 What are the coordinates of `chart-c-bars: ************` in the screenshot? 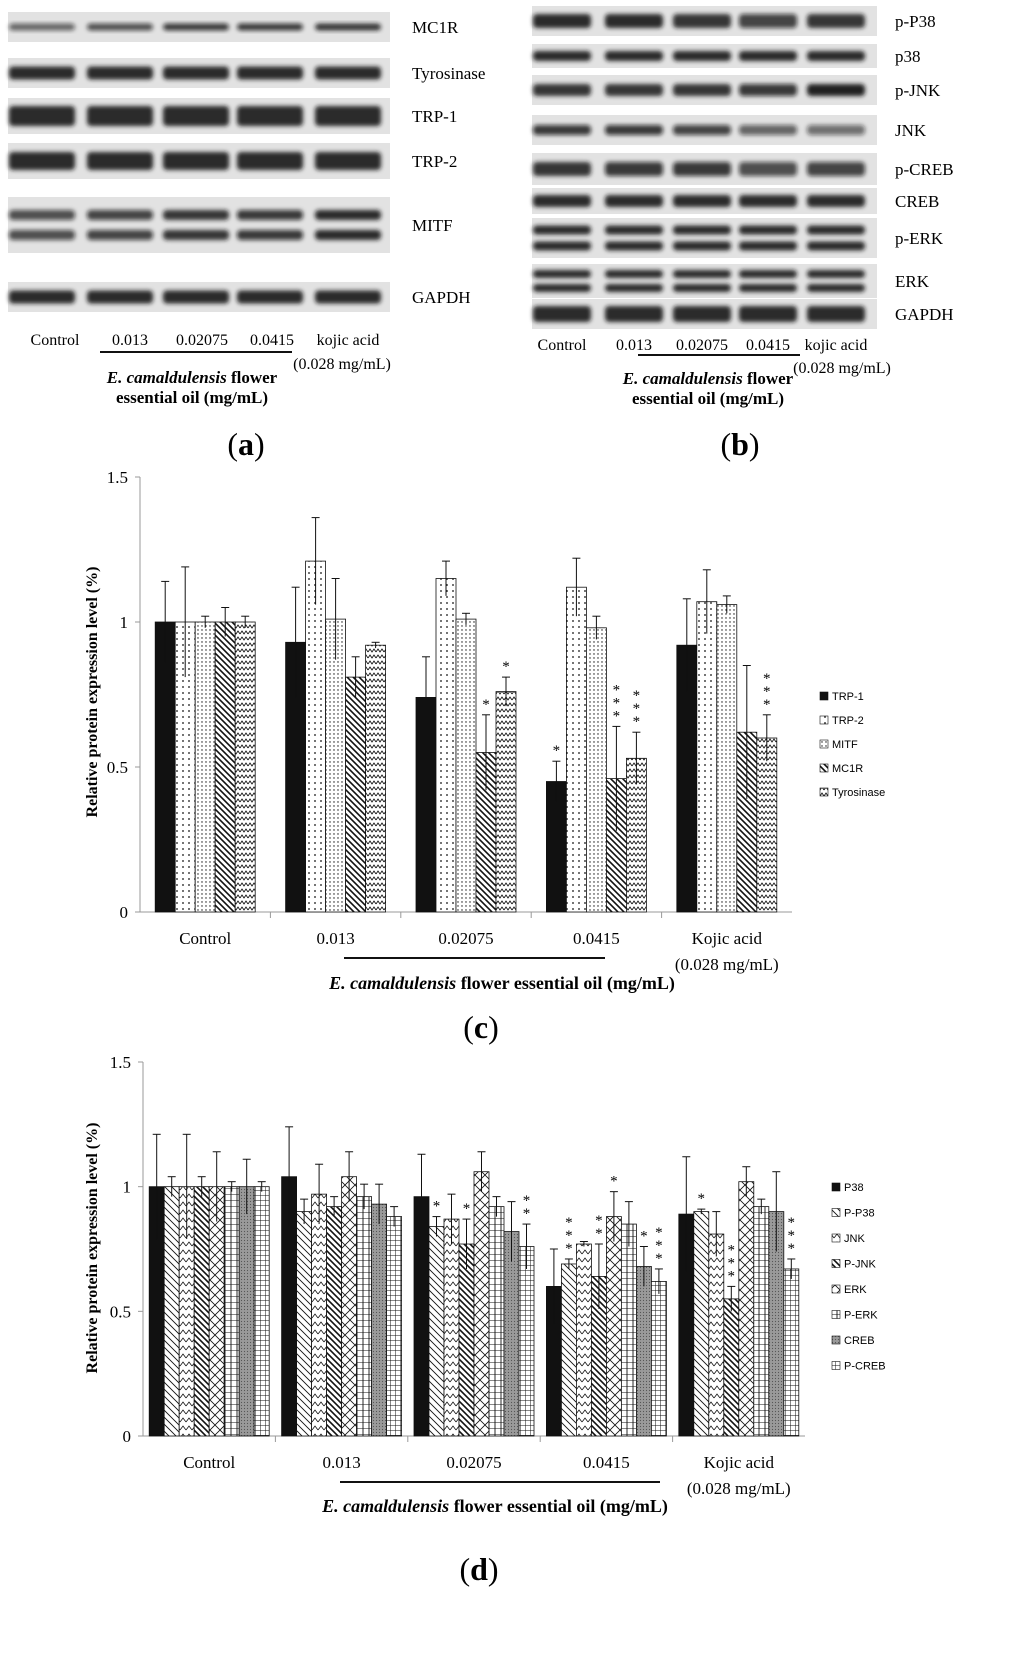 It's located at (466, 715).